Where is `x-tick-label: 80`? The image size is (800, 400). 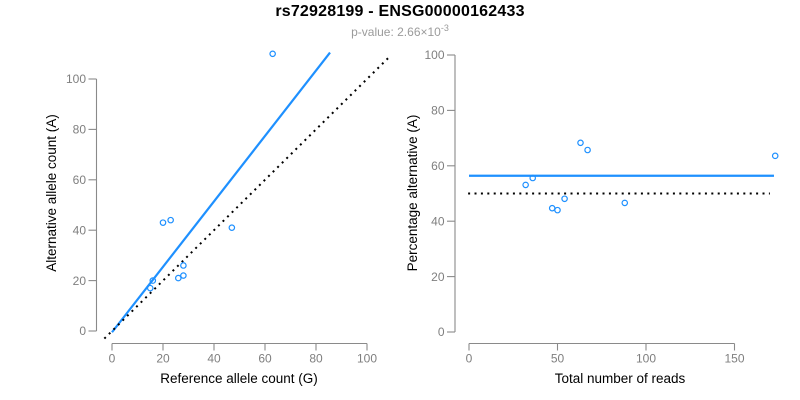
x-tick-label: 80 is located at coordinates (316, 359).